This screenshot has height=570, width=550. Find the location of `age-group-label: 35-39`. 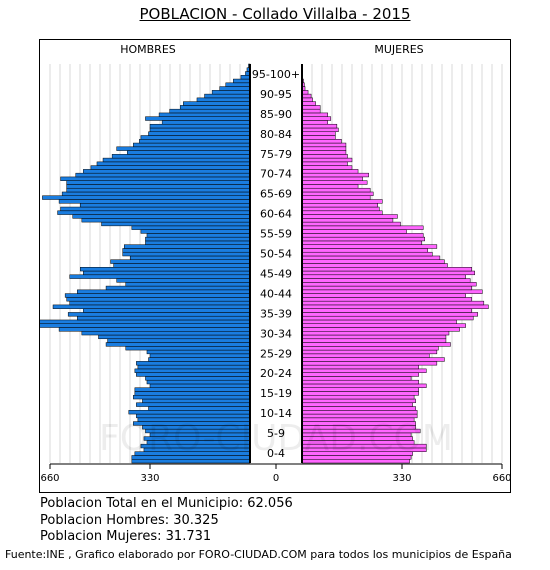

age-group-label: 35-39 is located at coordinates (276, 313).